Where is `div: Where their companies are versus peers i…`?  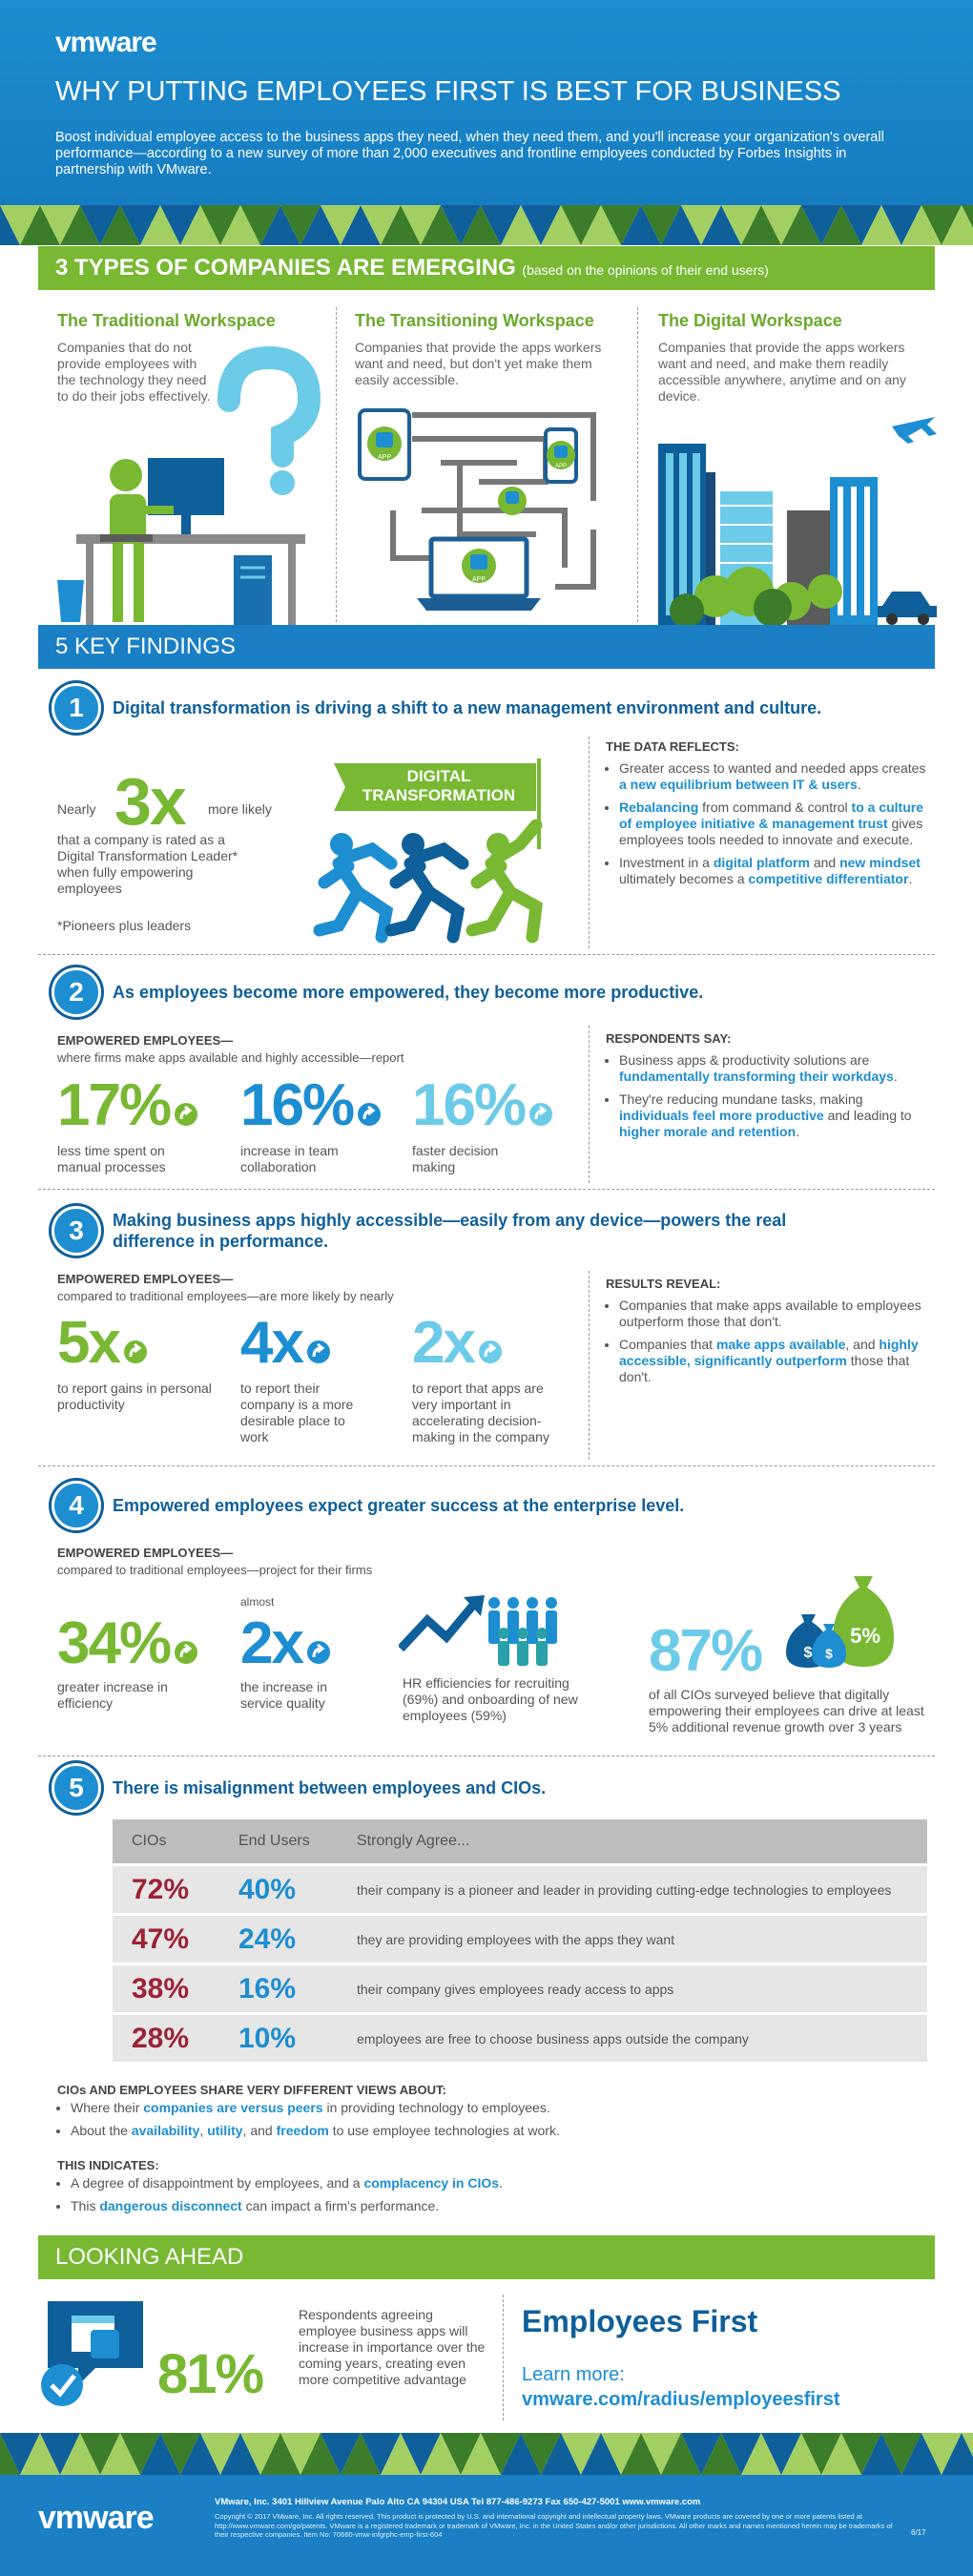
div: Where their companies are versus peers i… is located at coordinates (486, 2123).